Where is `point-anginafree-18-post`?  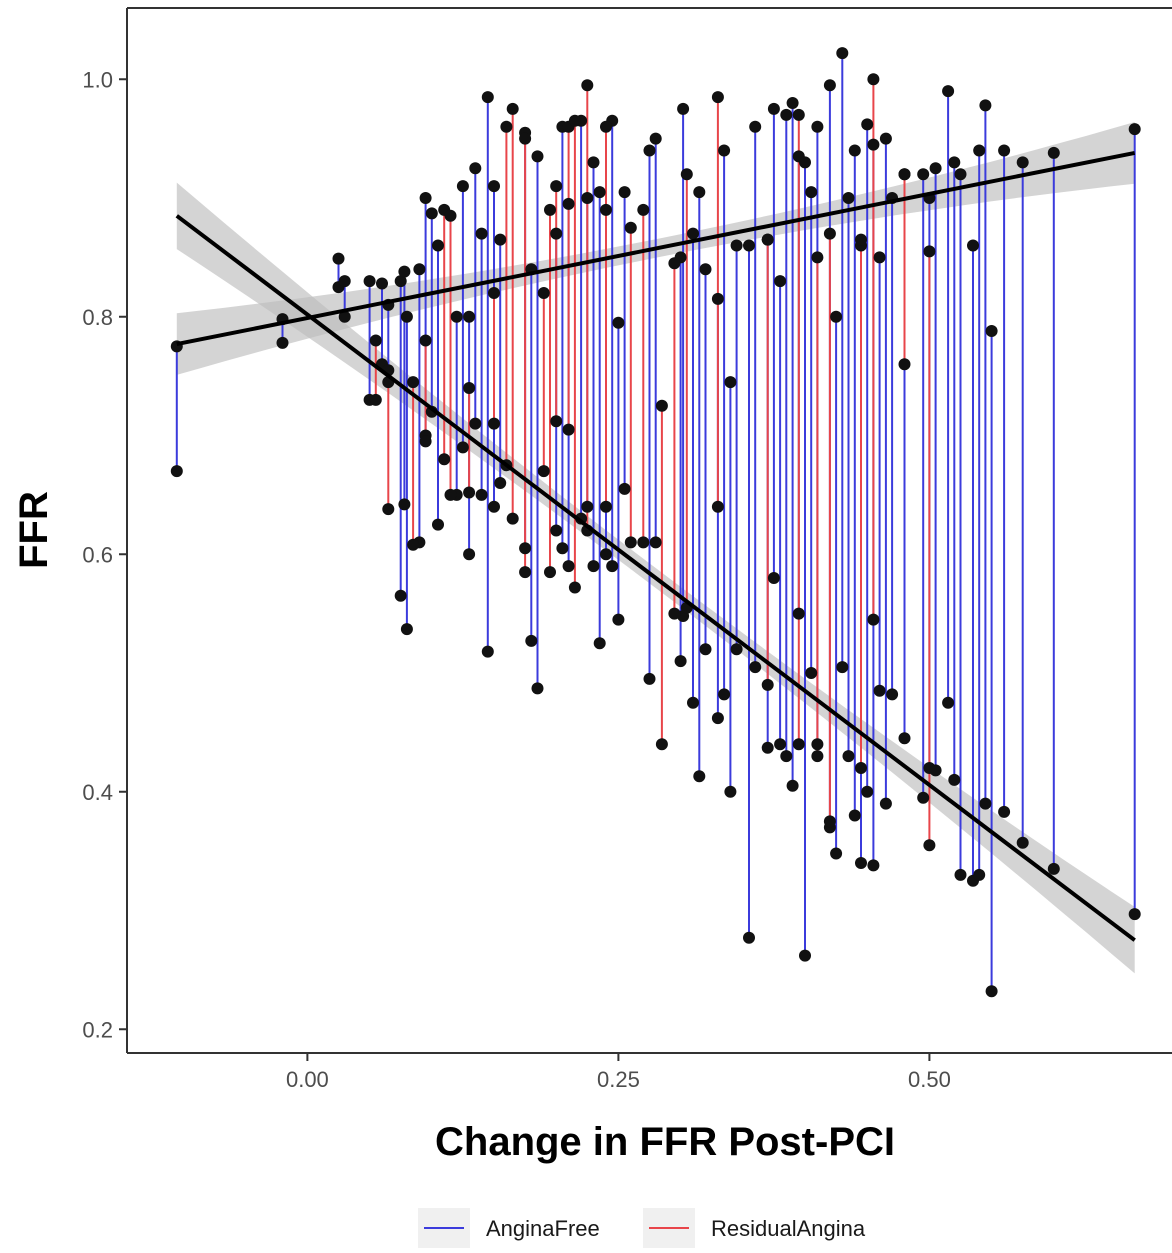 point-anginafree-18-post is located at coordinates (481, 233).